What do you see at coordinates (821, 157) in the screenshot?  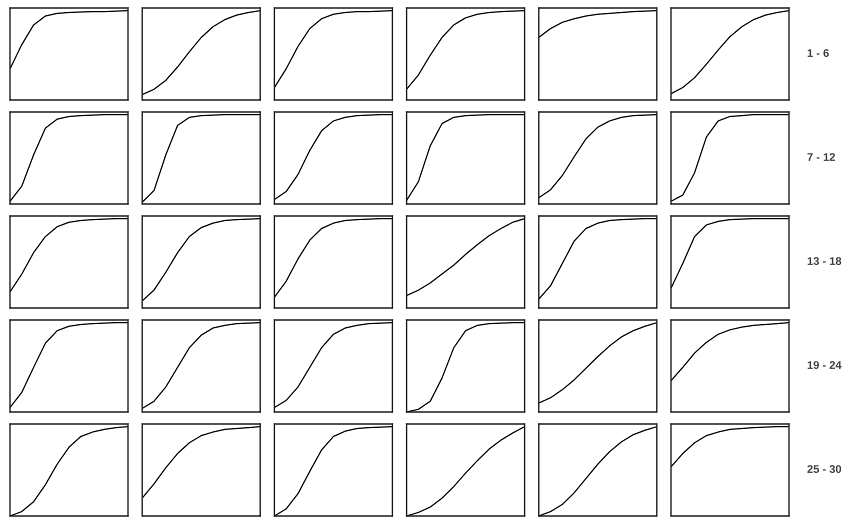 I see `text: 7 - 12` at bounding box center [821, 157].